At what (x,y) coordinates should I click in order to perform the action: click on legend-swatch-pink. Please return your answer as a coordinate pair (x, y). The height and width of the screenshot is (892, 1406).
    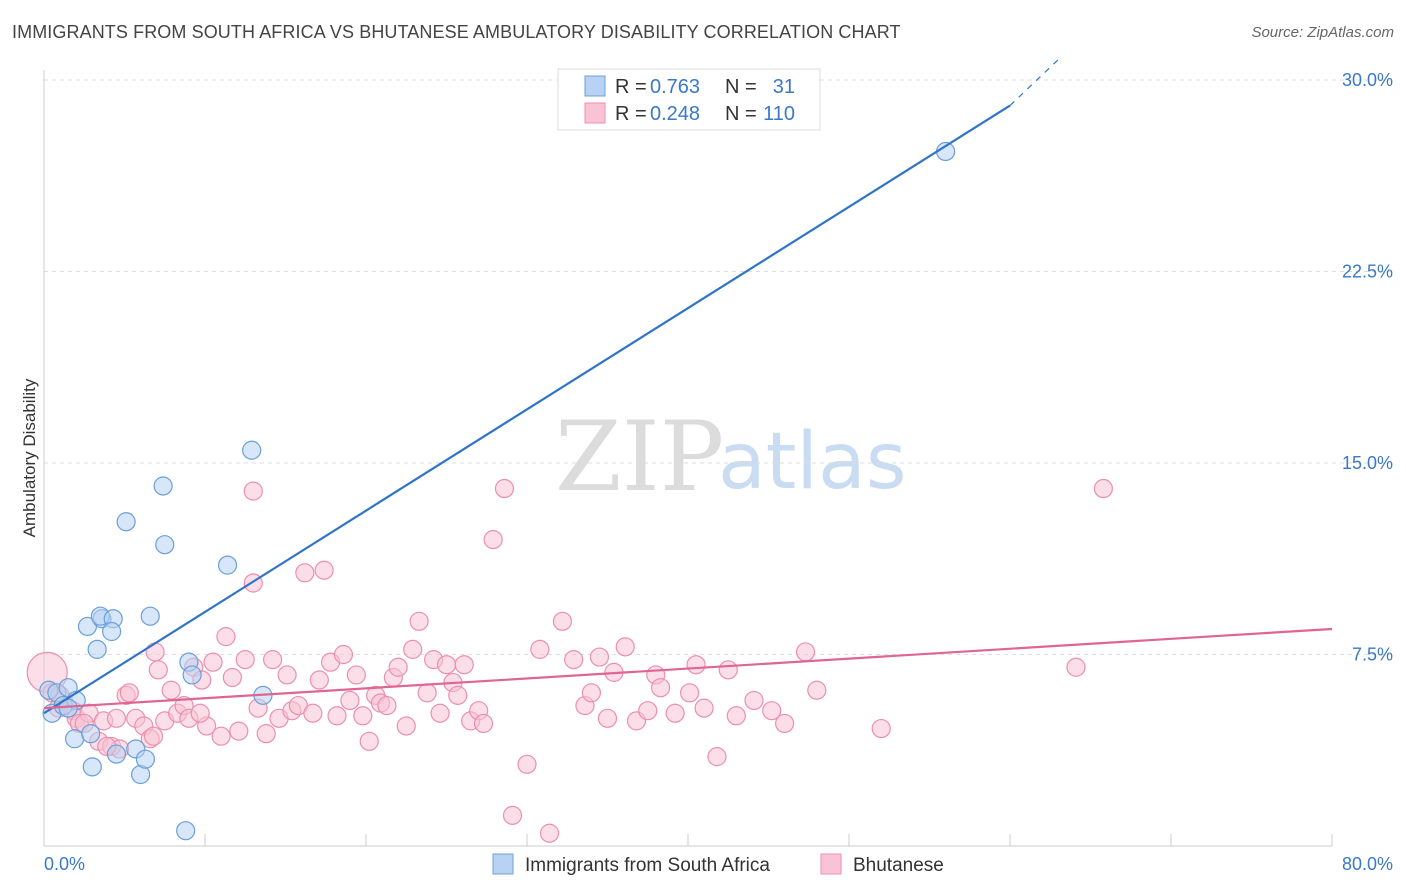
    Looking at the image, I should click on (595, 113).